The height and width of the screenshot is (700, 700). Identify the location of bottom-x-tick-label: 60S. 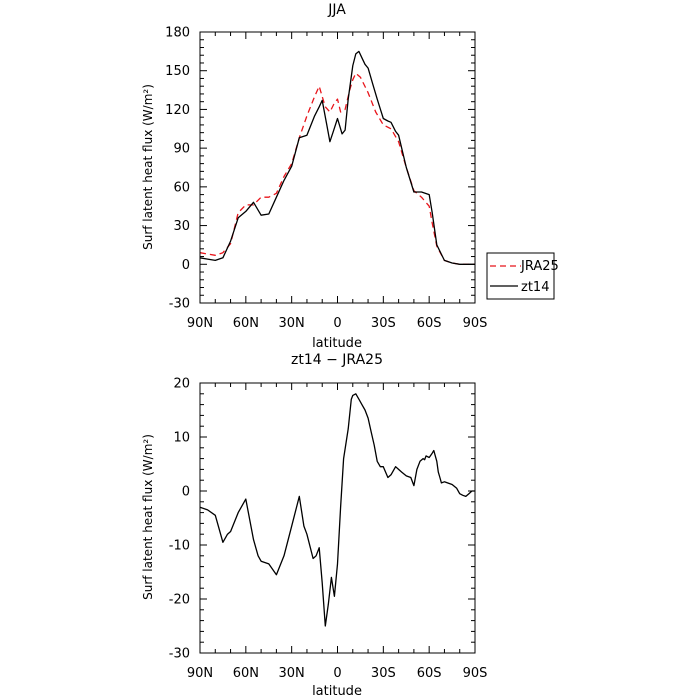
(429, 673).